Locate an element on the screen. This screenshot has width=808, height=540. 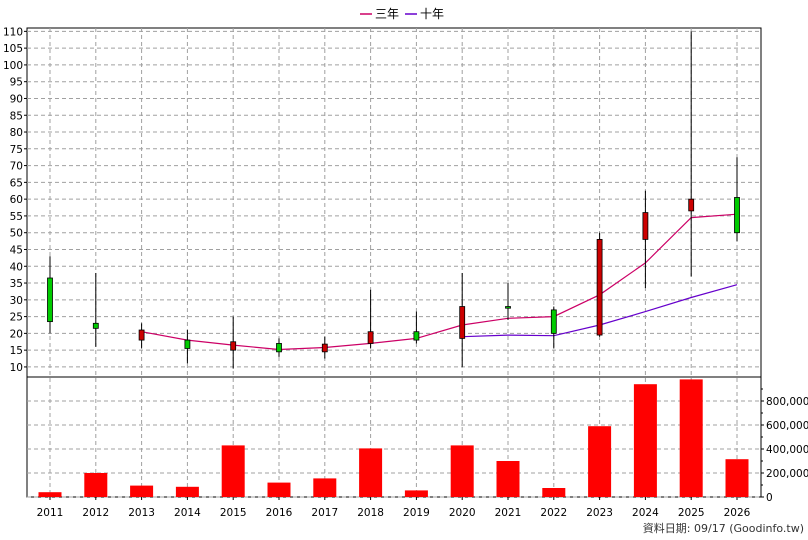
price-tick-label: 100 is located at coordinates (13, 66).